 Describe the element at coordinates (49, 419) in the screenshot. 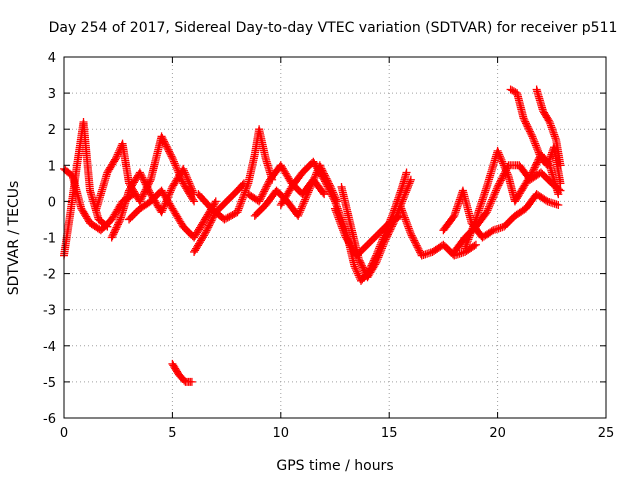

I see `y-tick-label: -6` at that location.